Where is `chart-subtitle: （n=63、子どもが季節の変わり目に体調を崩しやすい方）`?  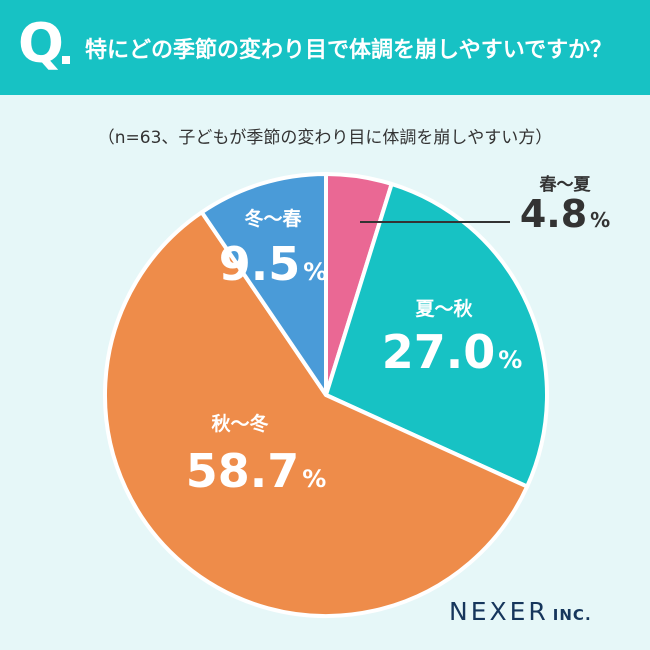 chart-subtitle: （n=63、子どもが季節の変わり目に体調を崩しやすい方） is located at coordinates (325, 138).